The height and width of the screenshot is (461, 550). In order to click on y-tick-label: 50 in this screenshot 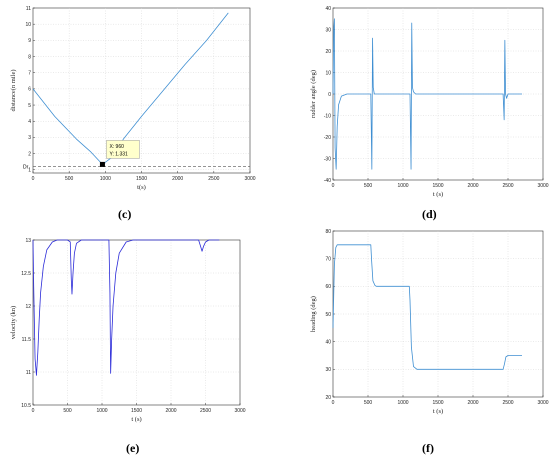, I will do `click(328, 315)`.